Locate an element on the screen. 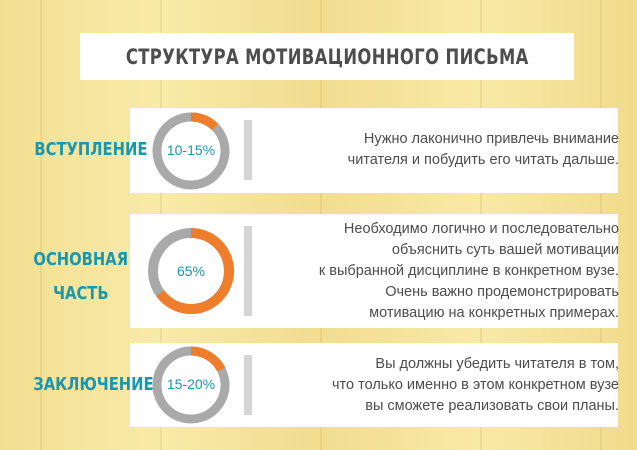  ring-chart-intro: 10-15% is located at coordinates (191, 151).